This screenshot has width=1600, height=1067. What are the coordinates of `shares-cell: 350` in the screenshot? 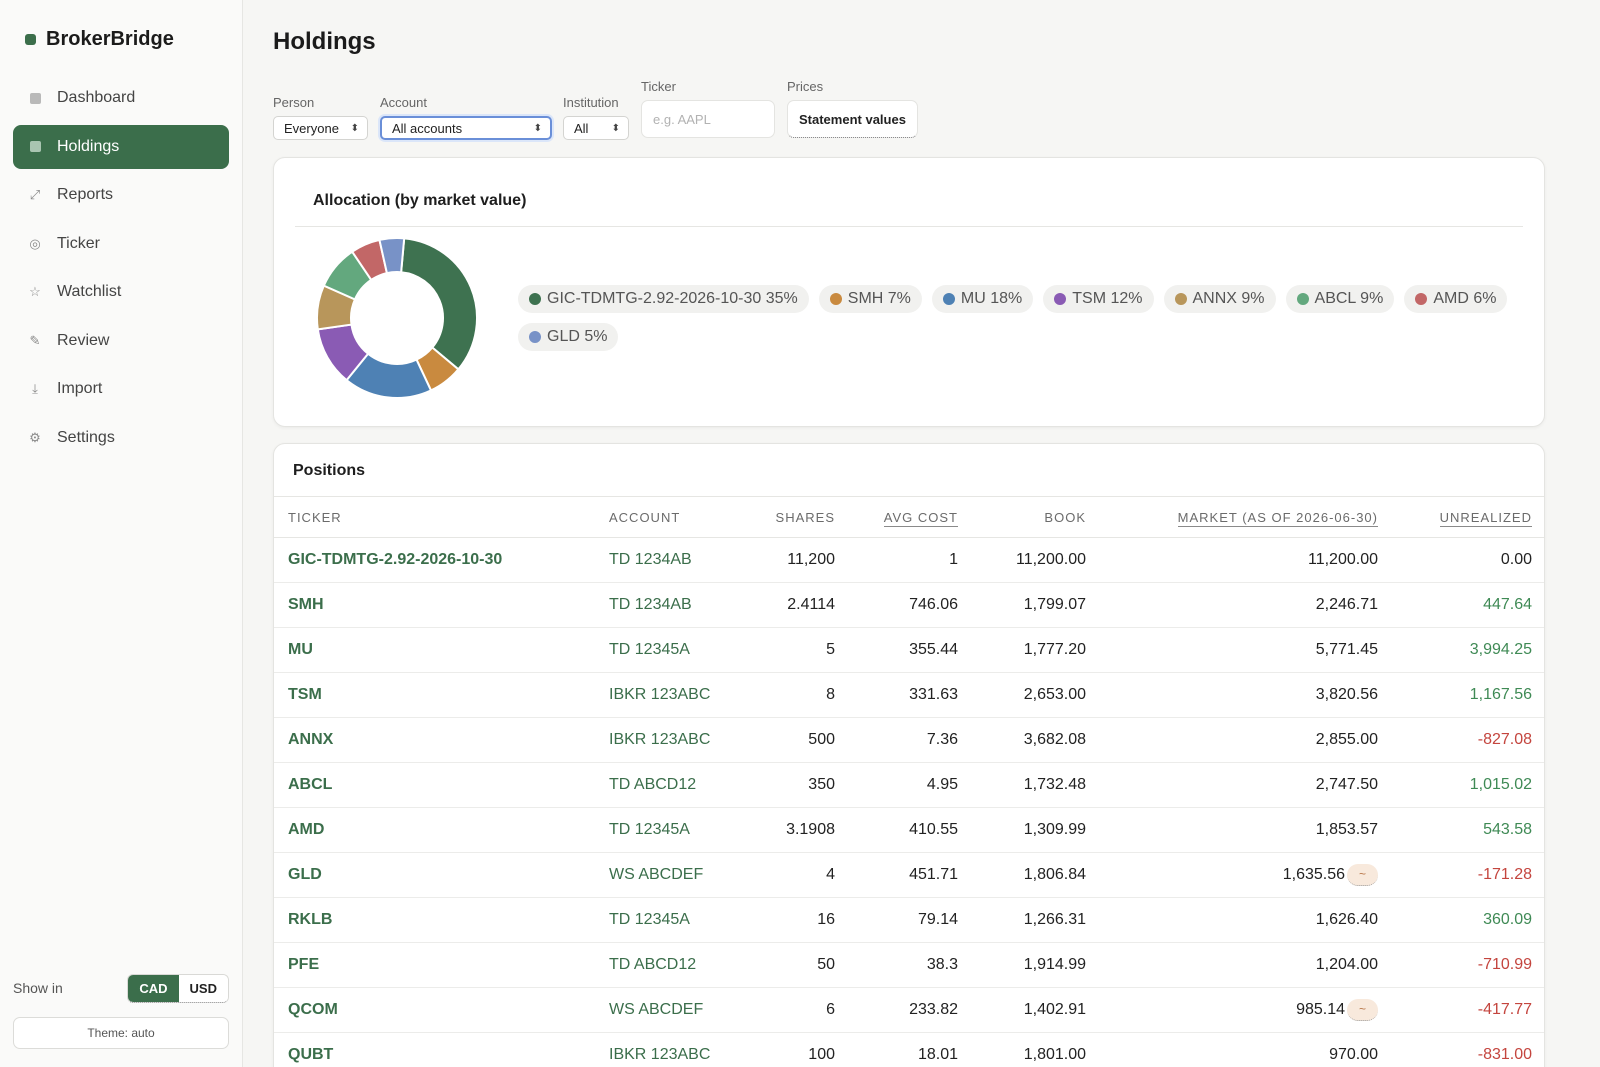 It's located at (800, 785).